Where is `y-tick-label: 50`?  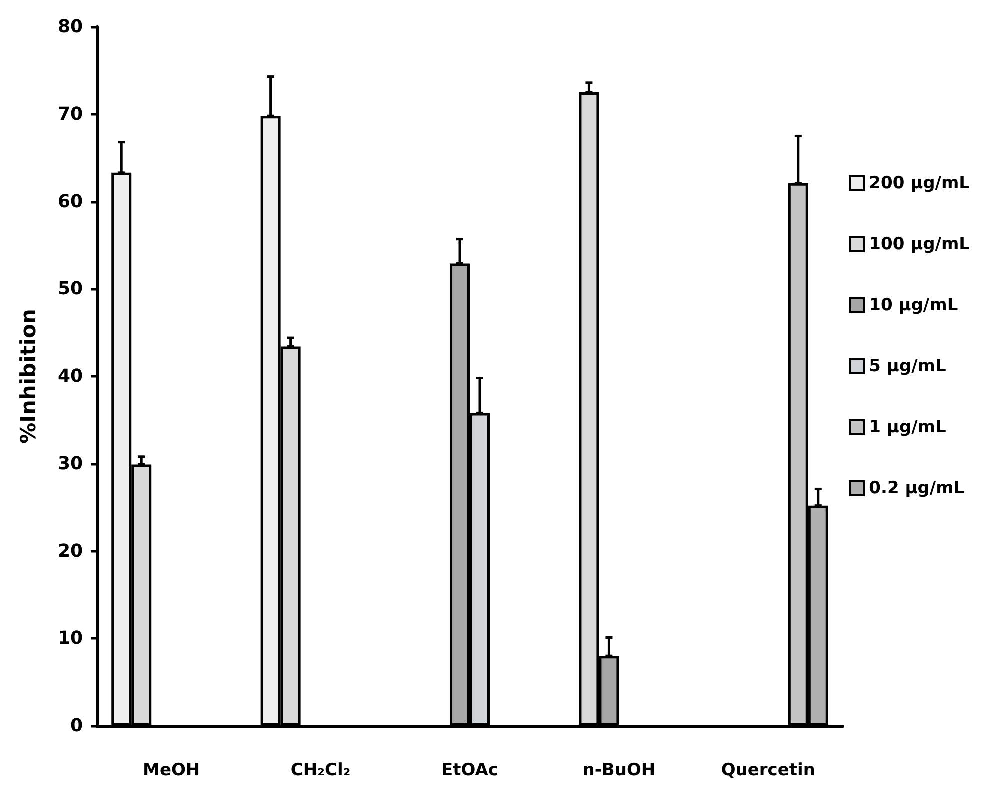 y-tick-label: 50 is located at coordinates (70, 289).